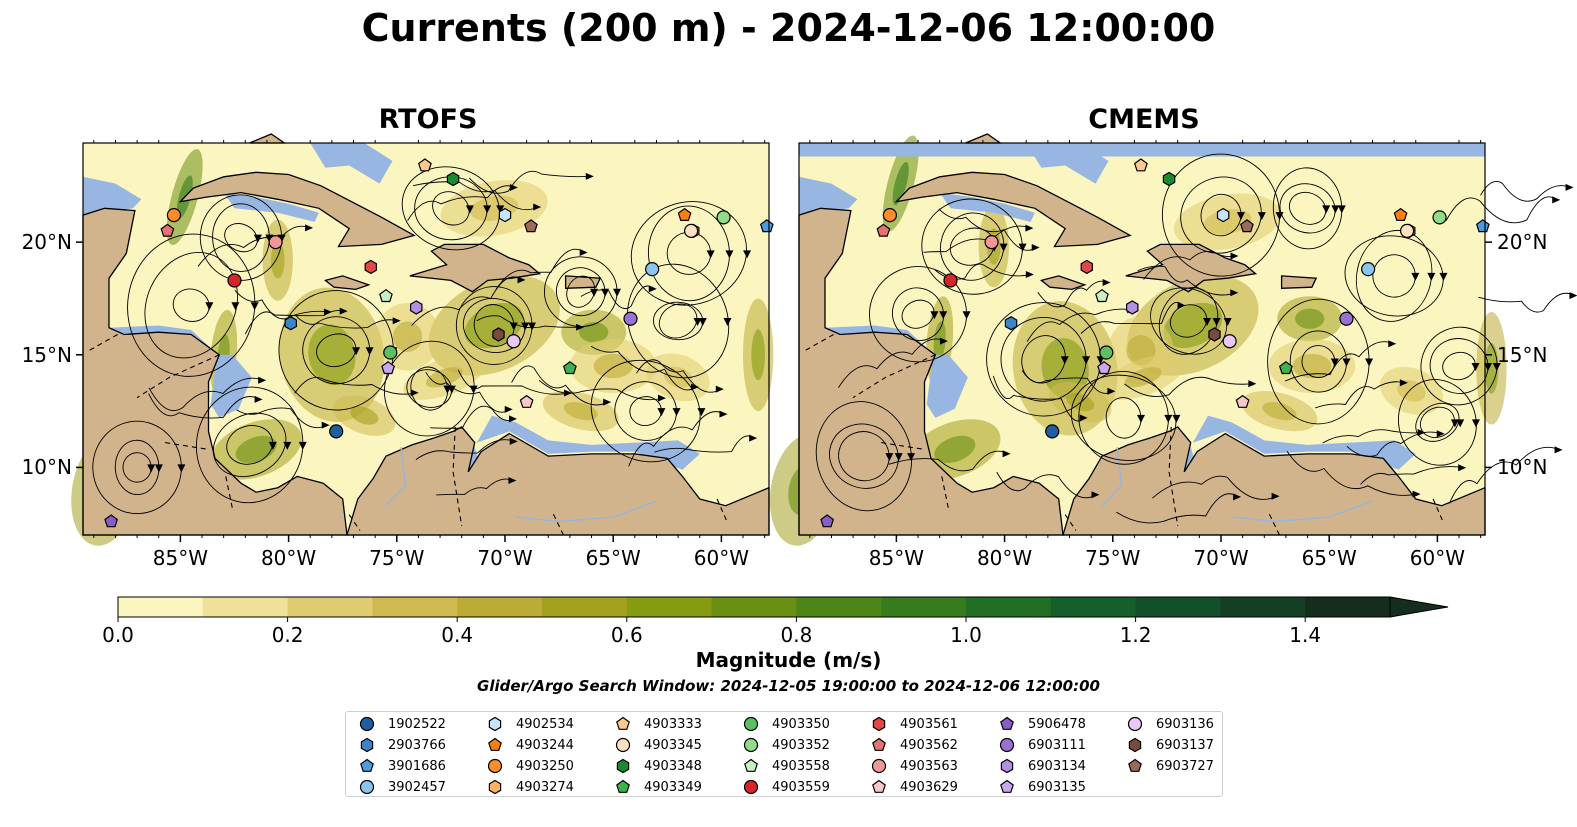 The height and width of the screenshot is (827, 1577). I want to click on hispaniola-land, so click(1191, 268).